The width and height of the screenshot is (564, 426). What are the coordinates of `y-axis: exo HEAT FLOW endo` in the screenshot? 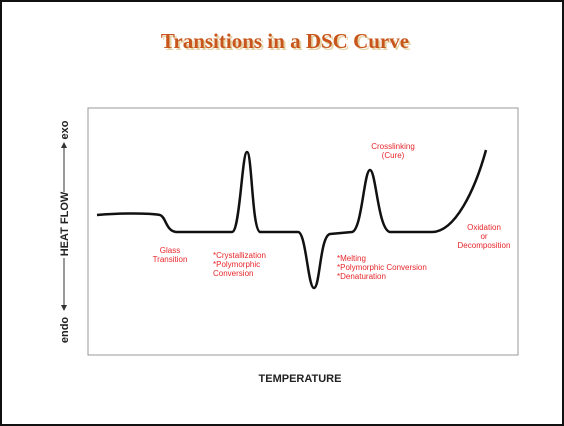 It's located at (65, 231).